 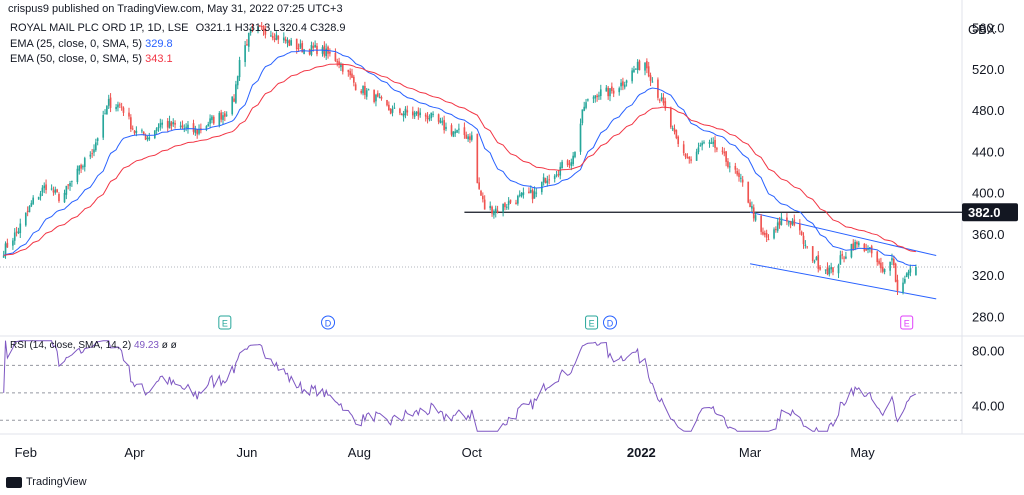 I want to click on ema25-legend: EMA (25, close, 0, SMA, 5) 329.8, so click(x=91, y=44).